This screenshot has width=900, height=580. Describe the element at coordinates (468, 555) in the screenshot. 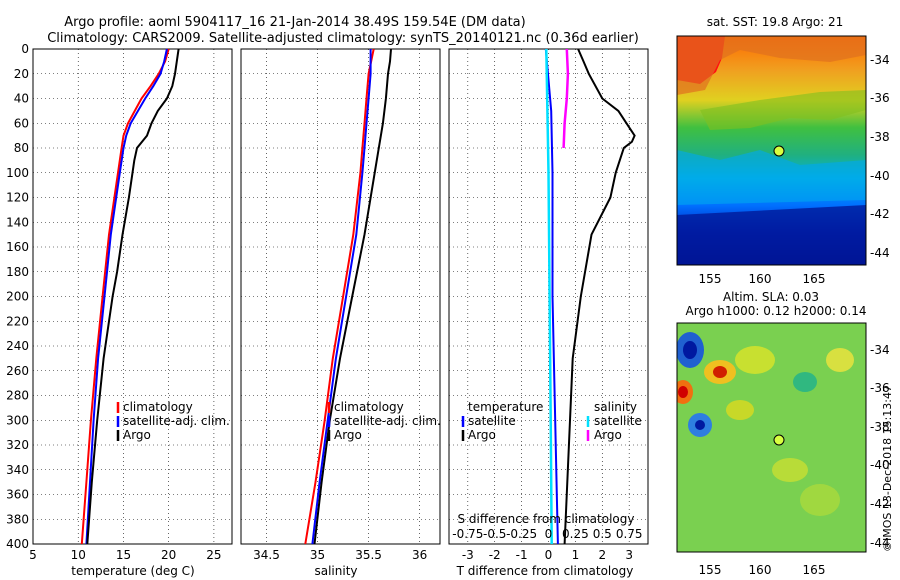

I see `x-tick-label: -3` at that location.